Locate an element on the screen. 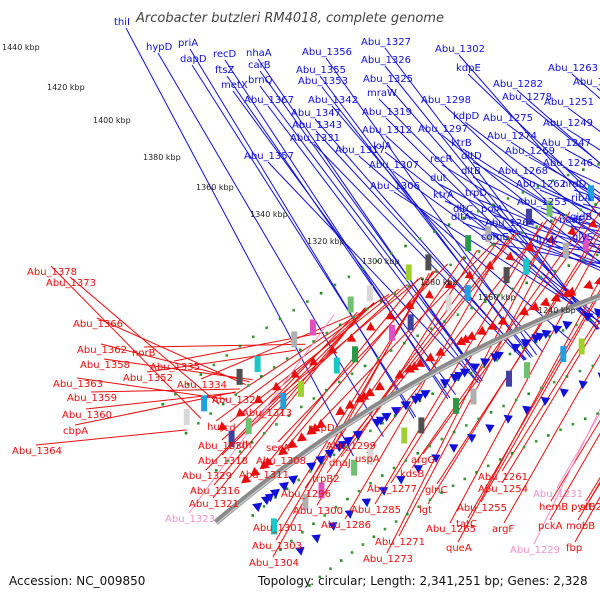 The height and width of the screenshot is (600, 600). gene-label: Abu_1312 is located at coordinates (387, 130).